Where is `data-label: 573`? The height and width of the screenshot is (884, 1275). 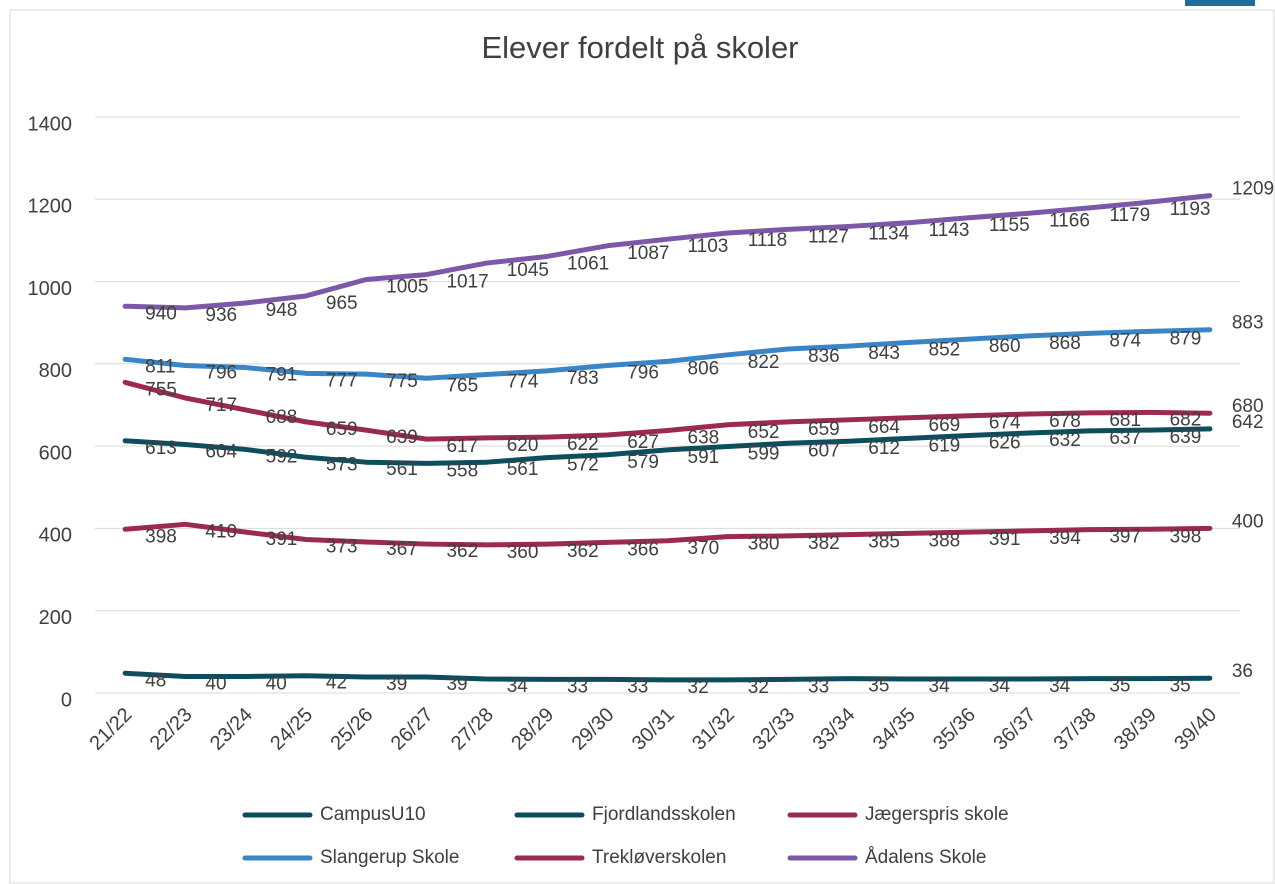
data-label: 573 is located at coordinates (342, 464).